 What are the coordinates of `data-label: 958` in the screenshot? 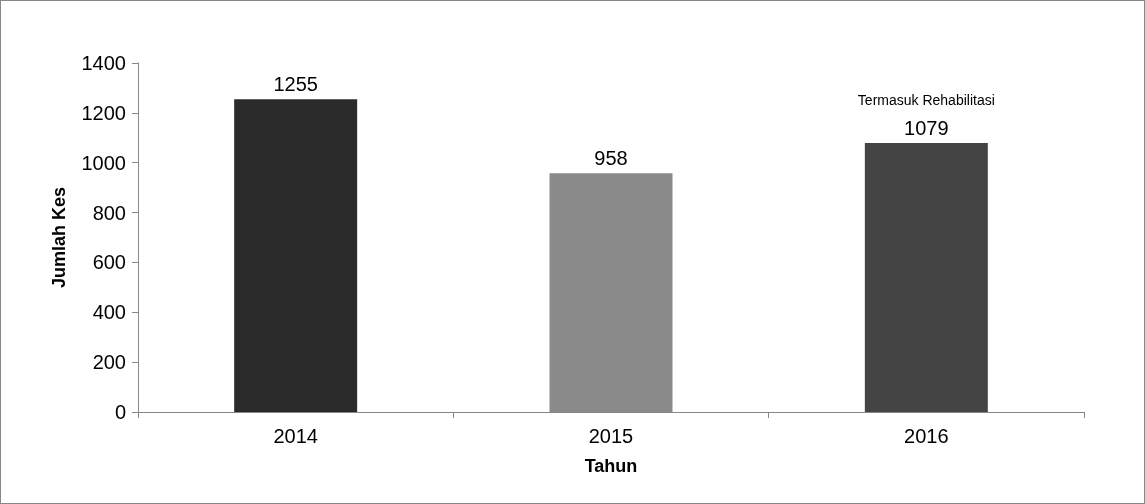 It's located at (611, 158).